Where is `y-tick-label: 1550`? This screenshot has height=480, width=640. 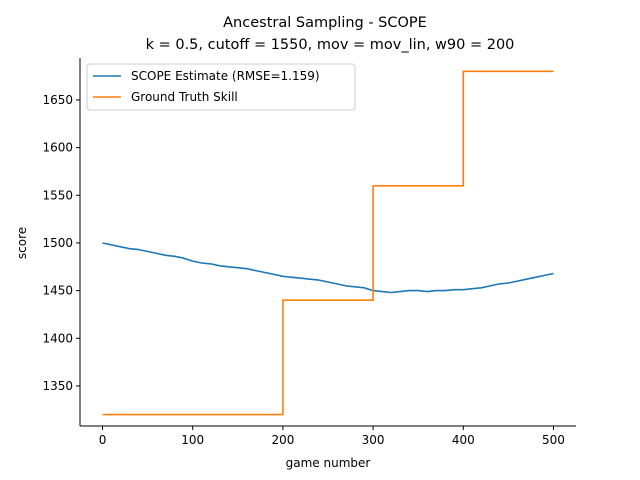
y-tick-label: 1550 is located at coordinates (57, 195).